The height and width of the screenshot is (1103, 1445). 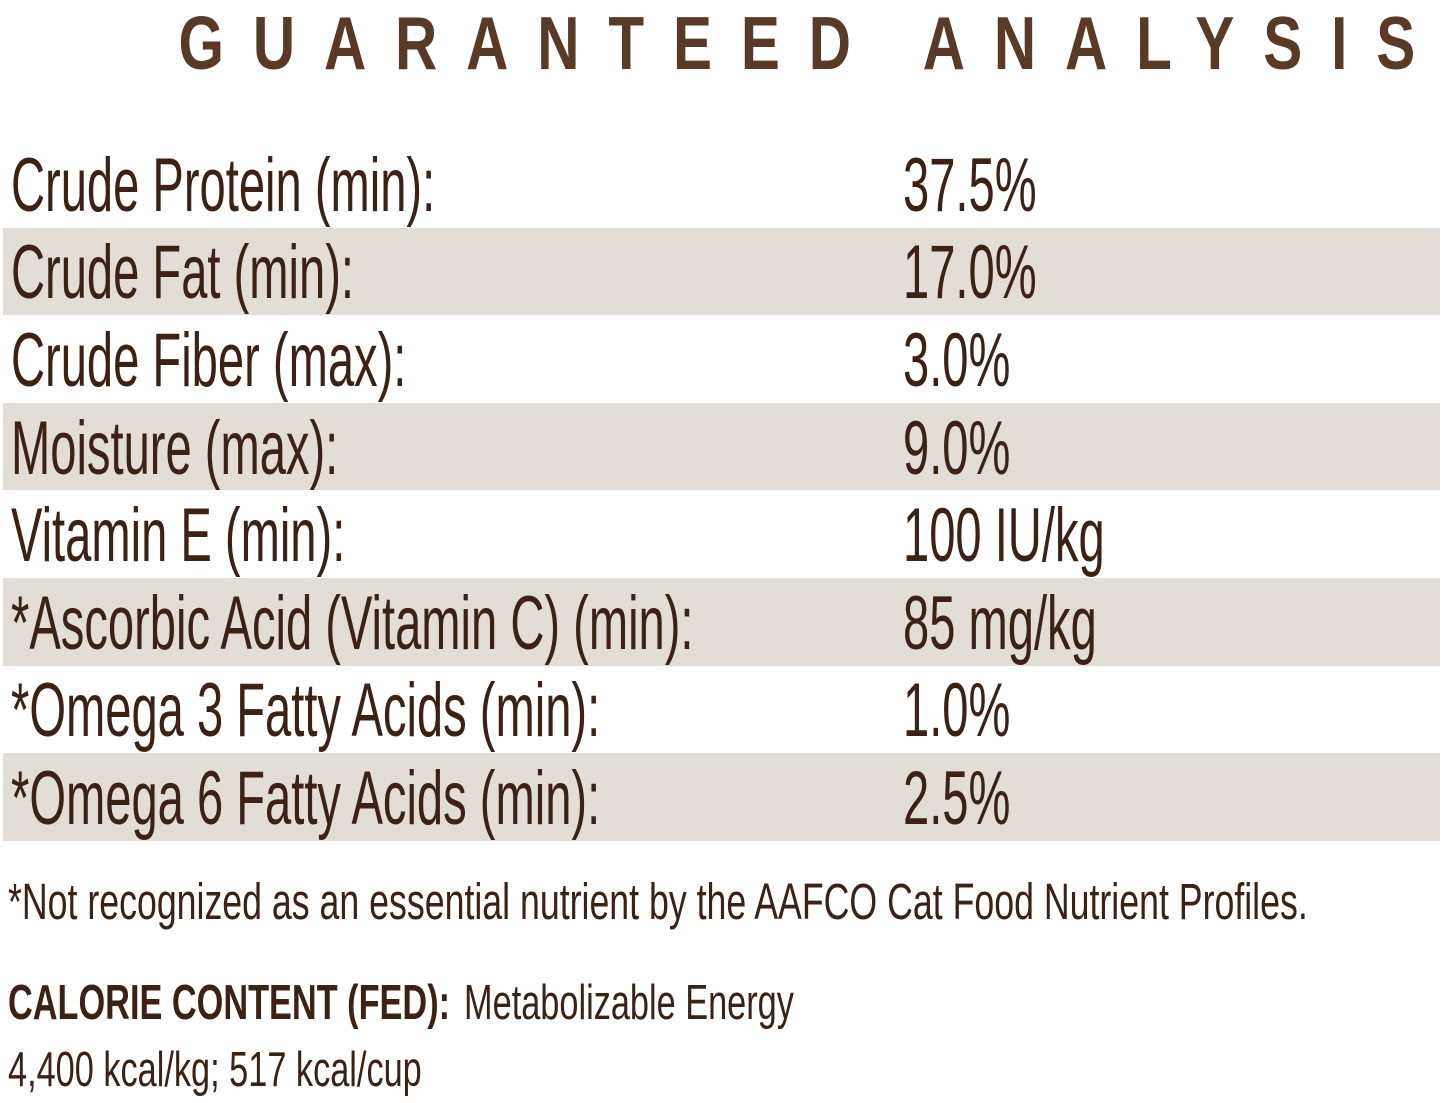 I want to click on nutrient-value-cell: 85 mg/kg, so click(x=1059, y=623).